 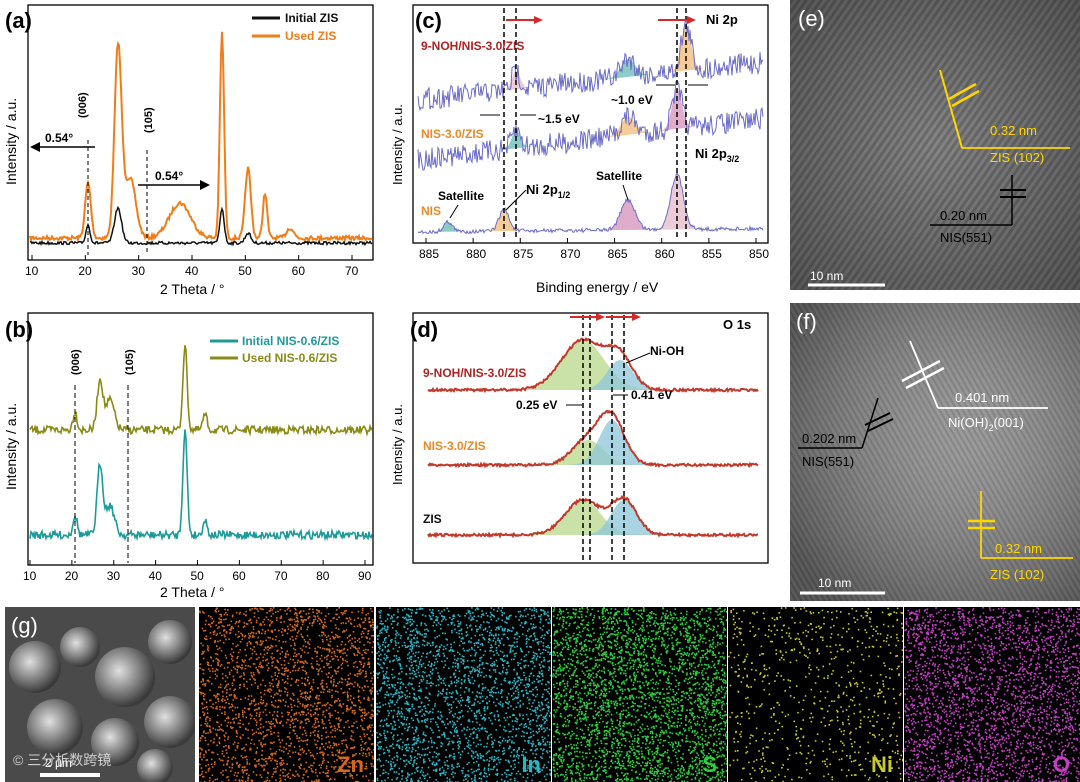 I want to click on x-tick-label: 860, so click(x=665, y=254).